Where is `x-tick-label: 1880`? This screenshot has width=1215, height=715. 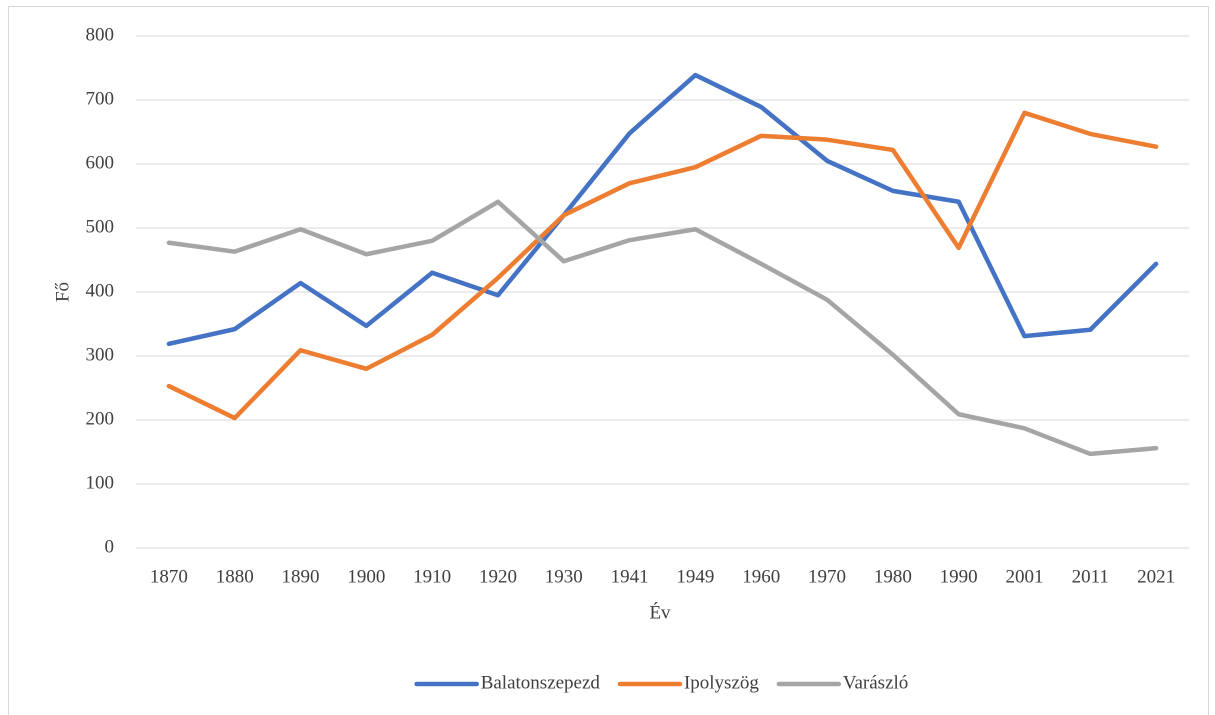 x-tick-label: 1880 is located at coordinates (235, 576).